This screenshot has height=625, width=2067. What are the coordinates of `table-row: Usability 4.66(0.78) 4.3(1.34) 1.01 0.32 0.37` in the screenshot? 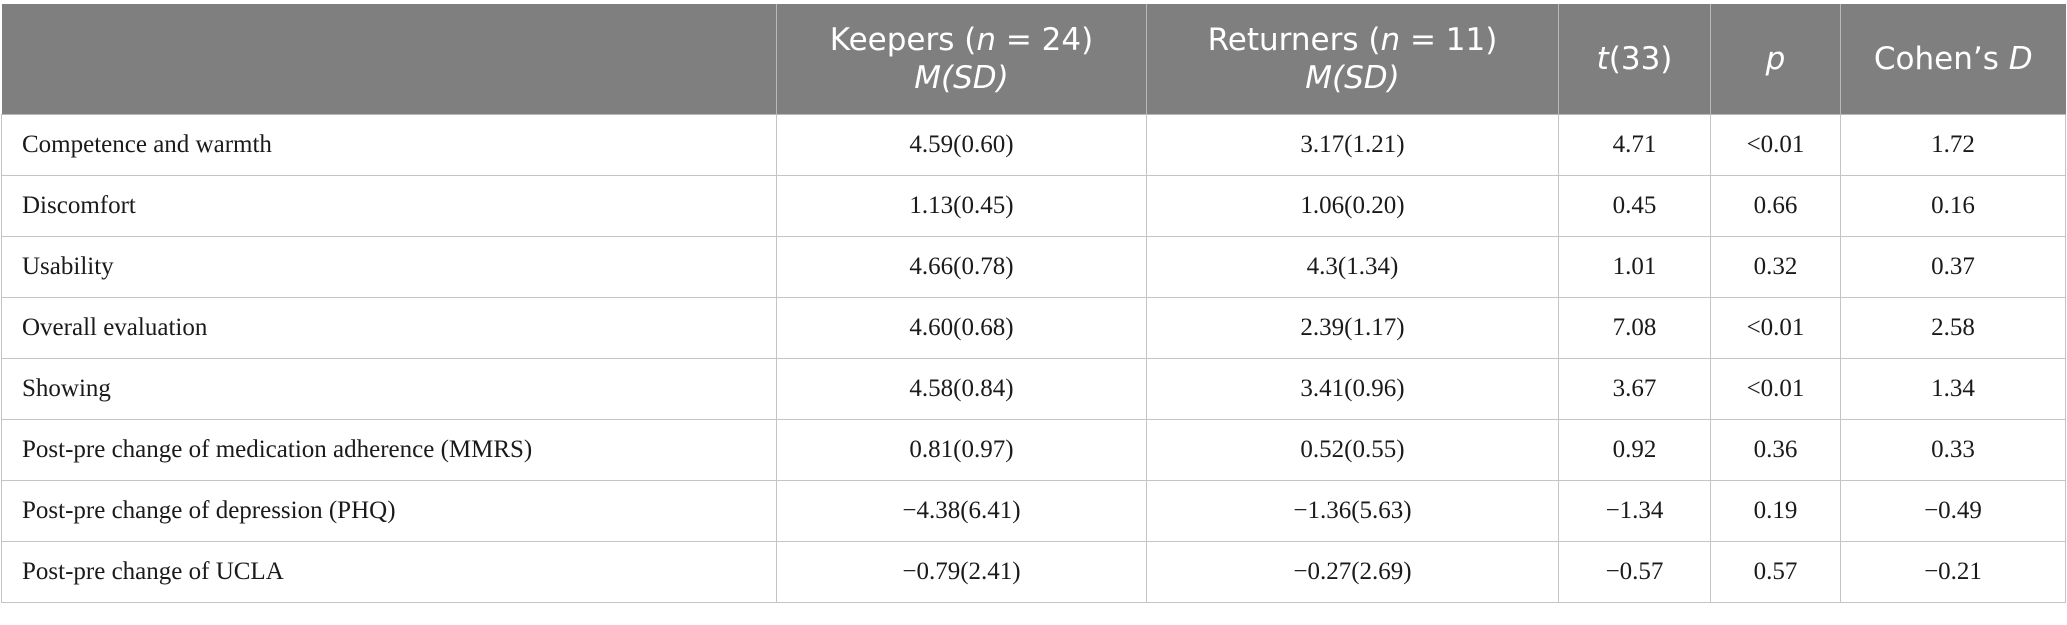 It's located at (1033, 267).